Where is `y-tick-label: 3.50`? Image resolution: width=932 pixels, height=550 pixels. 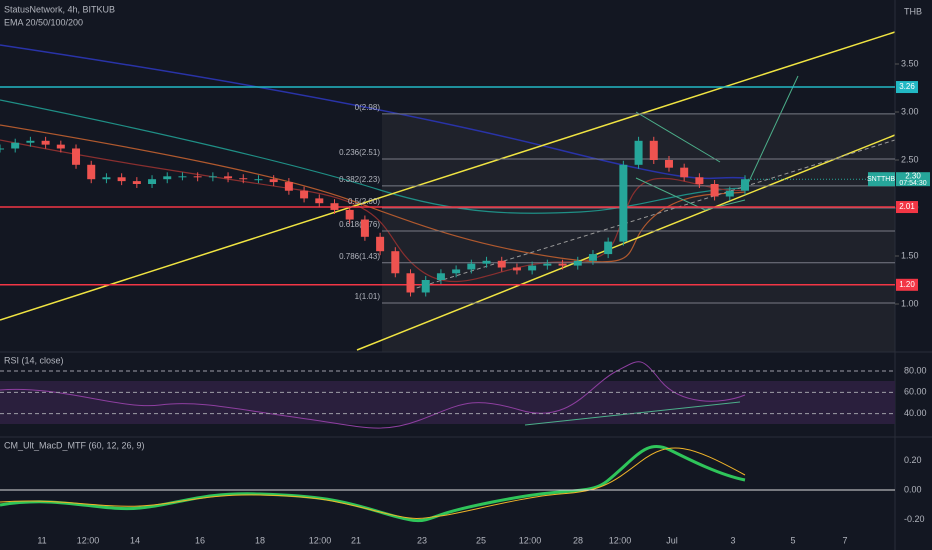
y-tick-label: 3.50 is located at coordinates (910, 63).